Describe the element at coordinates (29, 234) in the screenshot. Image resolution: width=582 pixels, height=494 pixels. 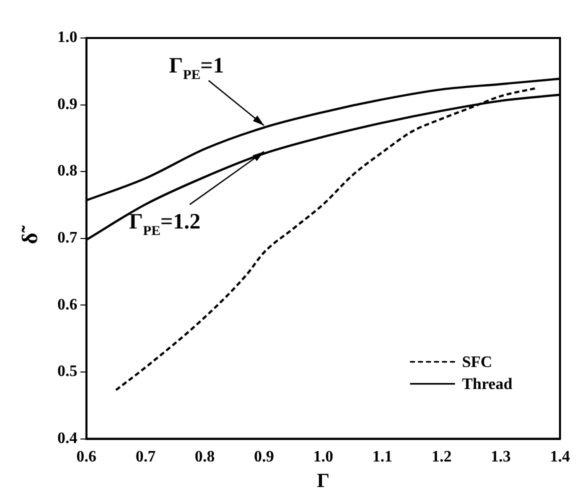
I see `y-axis-title: δ̃` at that location.